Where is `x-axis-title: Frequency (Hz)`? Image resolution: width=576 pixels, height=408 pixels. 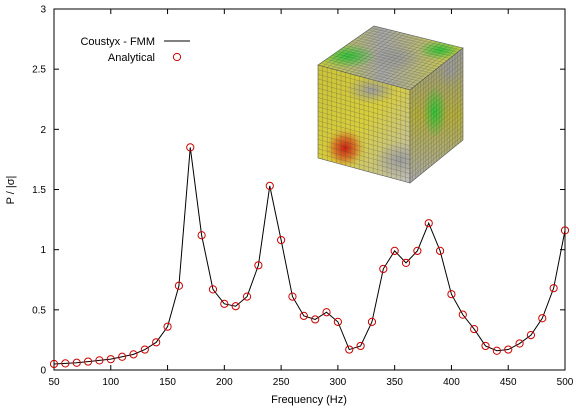 x-axis-title: Frequency (Hz) is located at coordinates (309, 400).